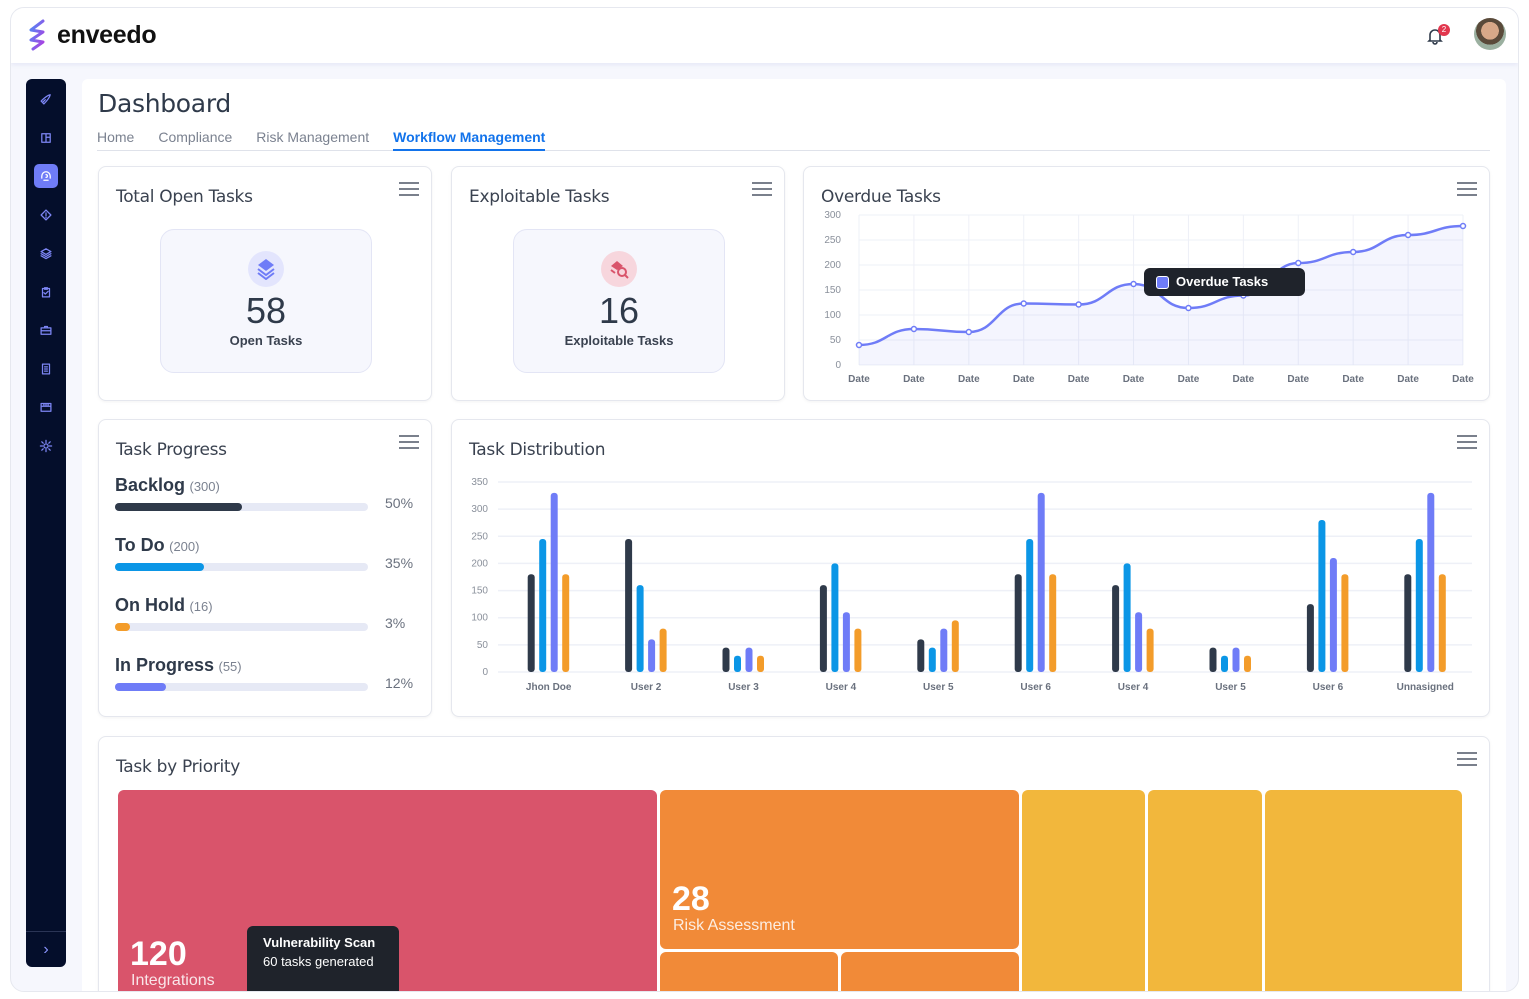 This screenshot has height=999, width=1529. Describe the element at coordinates (387, 890) in the screenshot. I see `treemap-cell-integrations: 120 Integrations` at that location.